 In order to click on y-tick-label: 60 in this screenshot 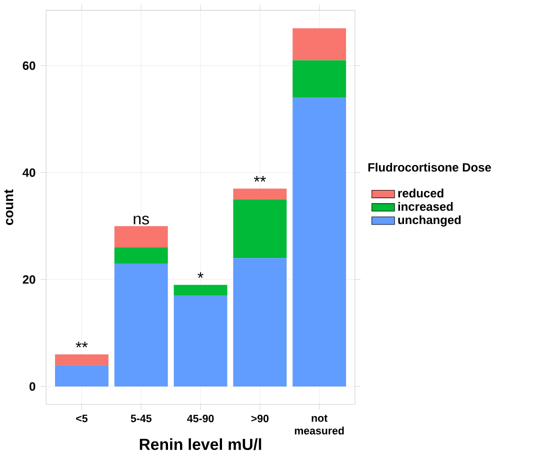, I will do `click(29, 66)`.